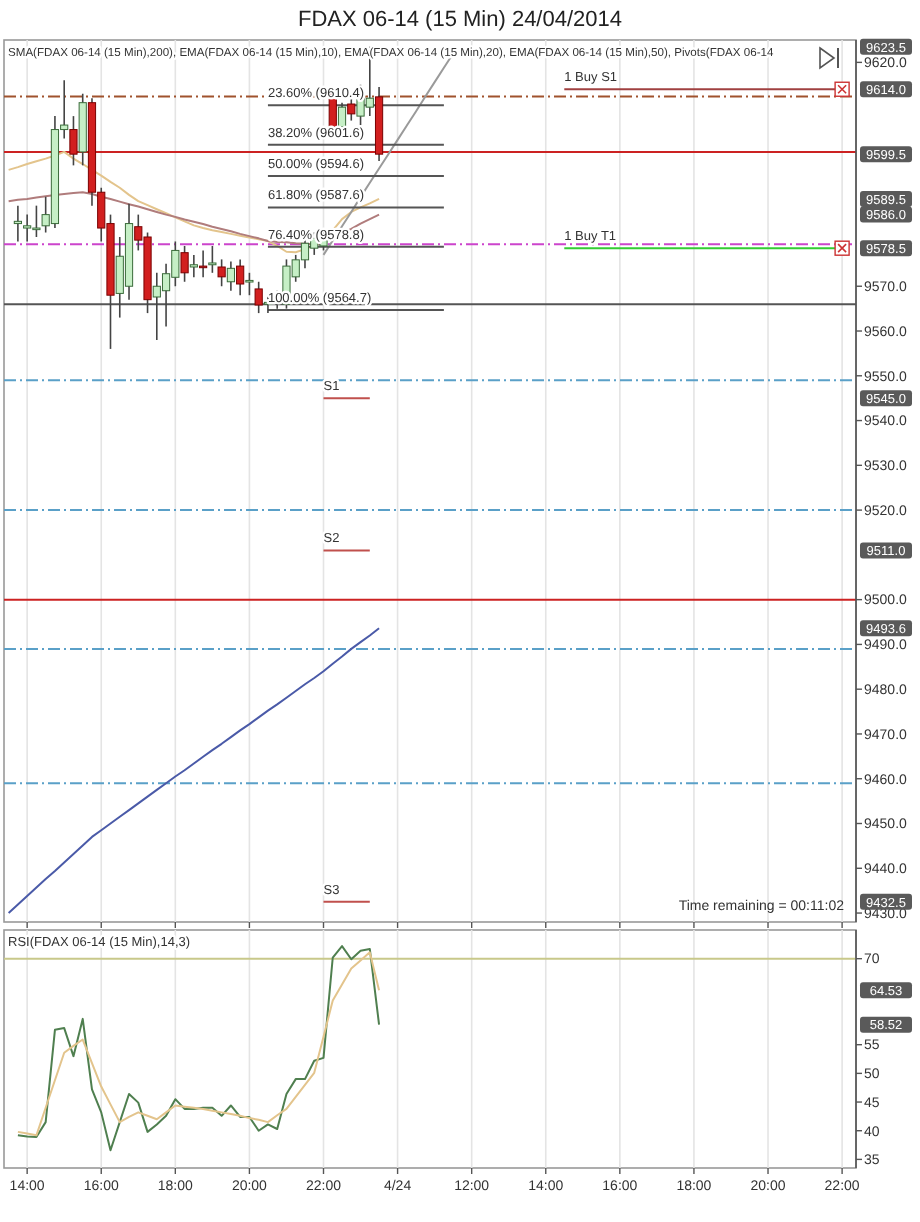 This screenshot has width=920, height=1222. What do you see at coordinates (460, 20) in the screenshot?
I see `chart-title: FDAX 06-14 (15 Min) 24/04/2014` at bounding box center [460, 20].